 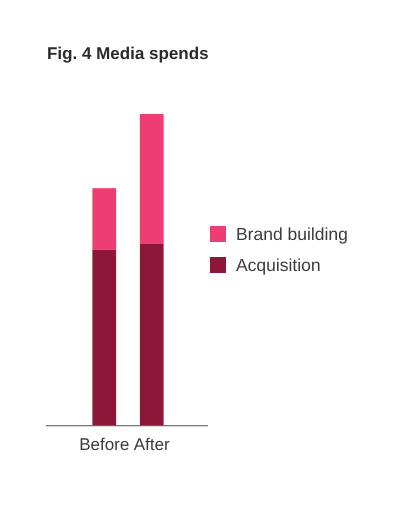 What do you see at coordinates (128, 53) in the screenshot?
I see `chart-title: Fig. 4 Media spends` at bounding box center [128, 53].